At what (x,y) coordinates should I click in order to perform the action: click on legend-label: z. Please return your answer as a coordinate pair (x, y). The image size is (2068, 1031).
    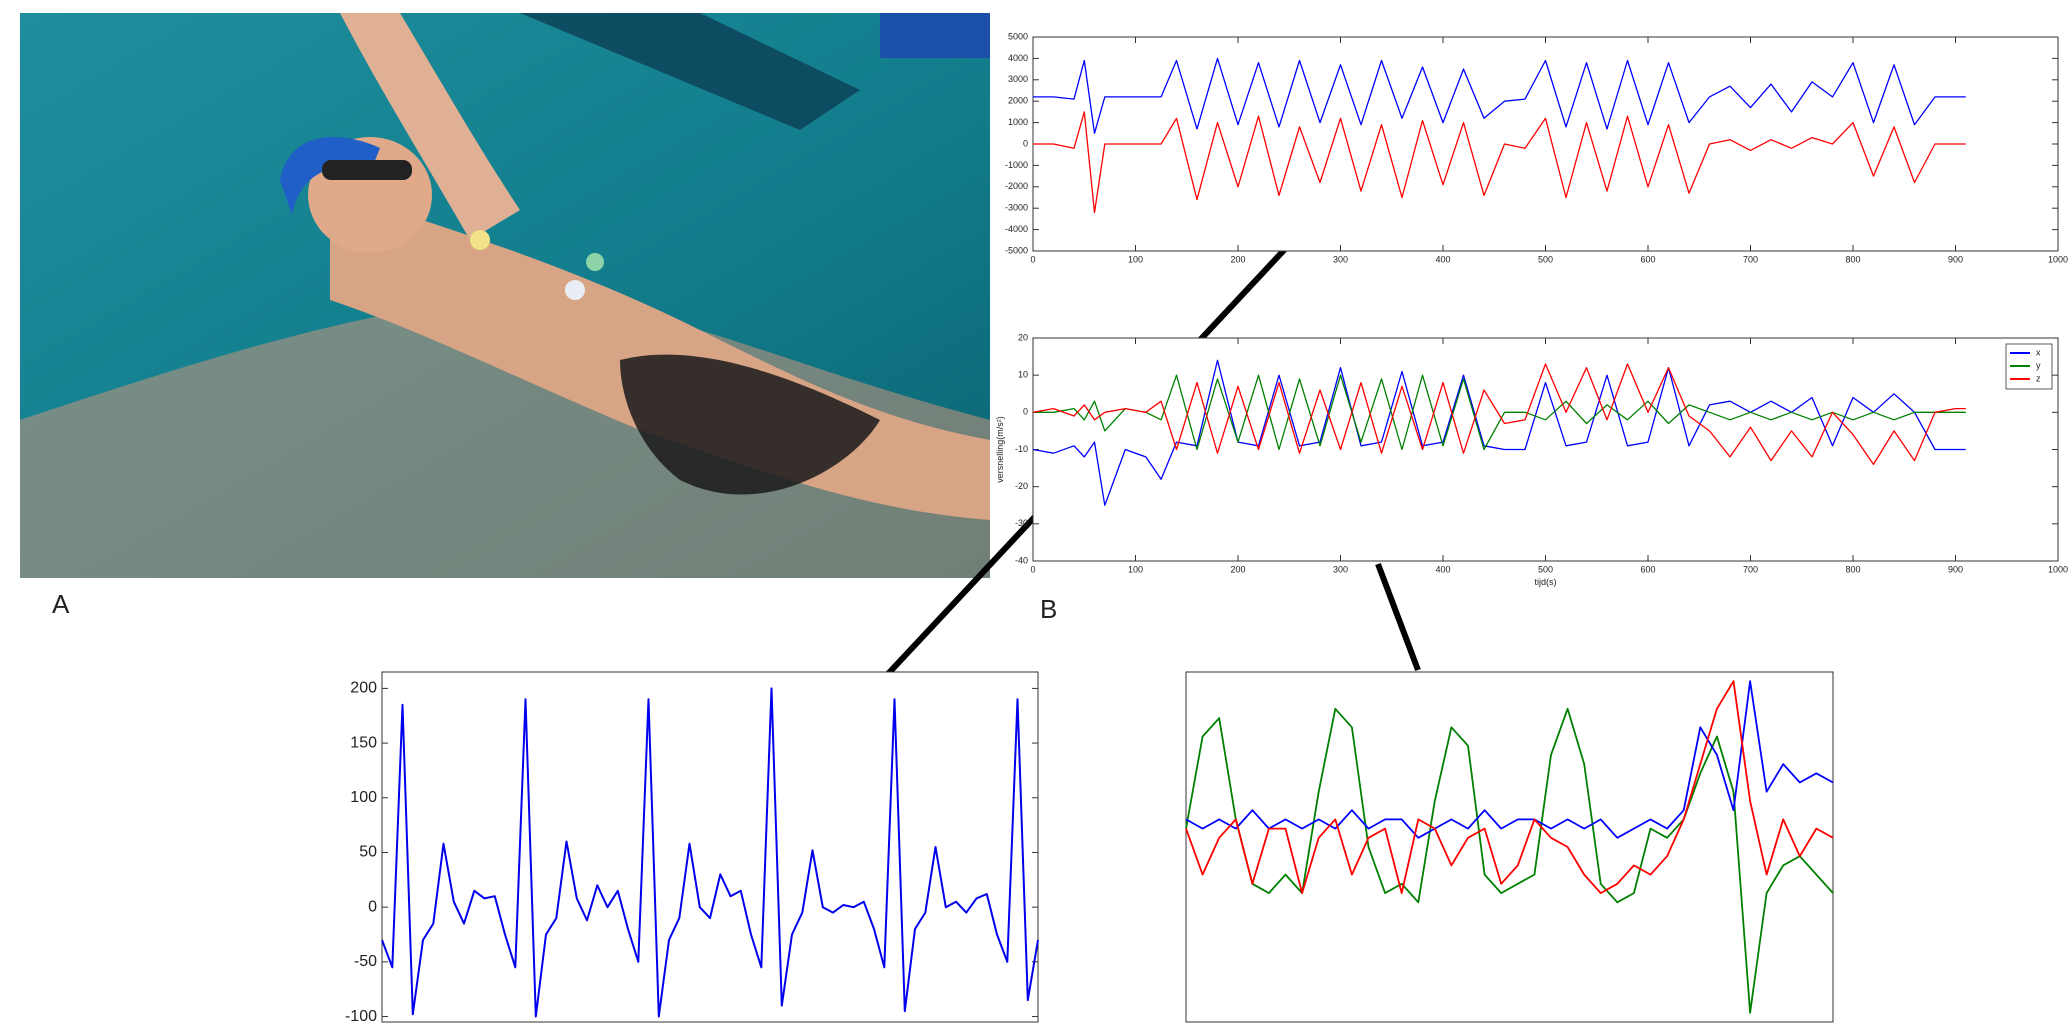
    Looking at the image, I should click on (2038, 378).